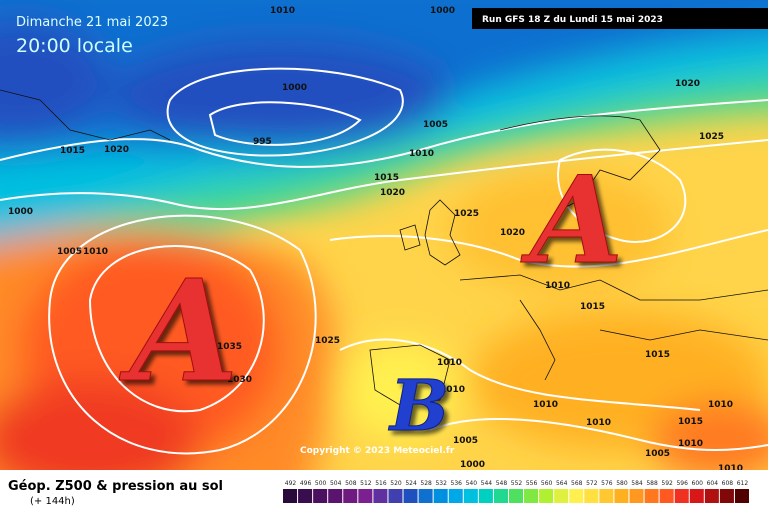  Describe the element at coordinates (502, 483) in the screenshot. I see `scale-label: 548` at that location.